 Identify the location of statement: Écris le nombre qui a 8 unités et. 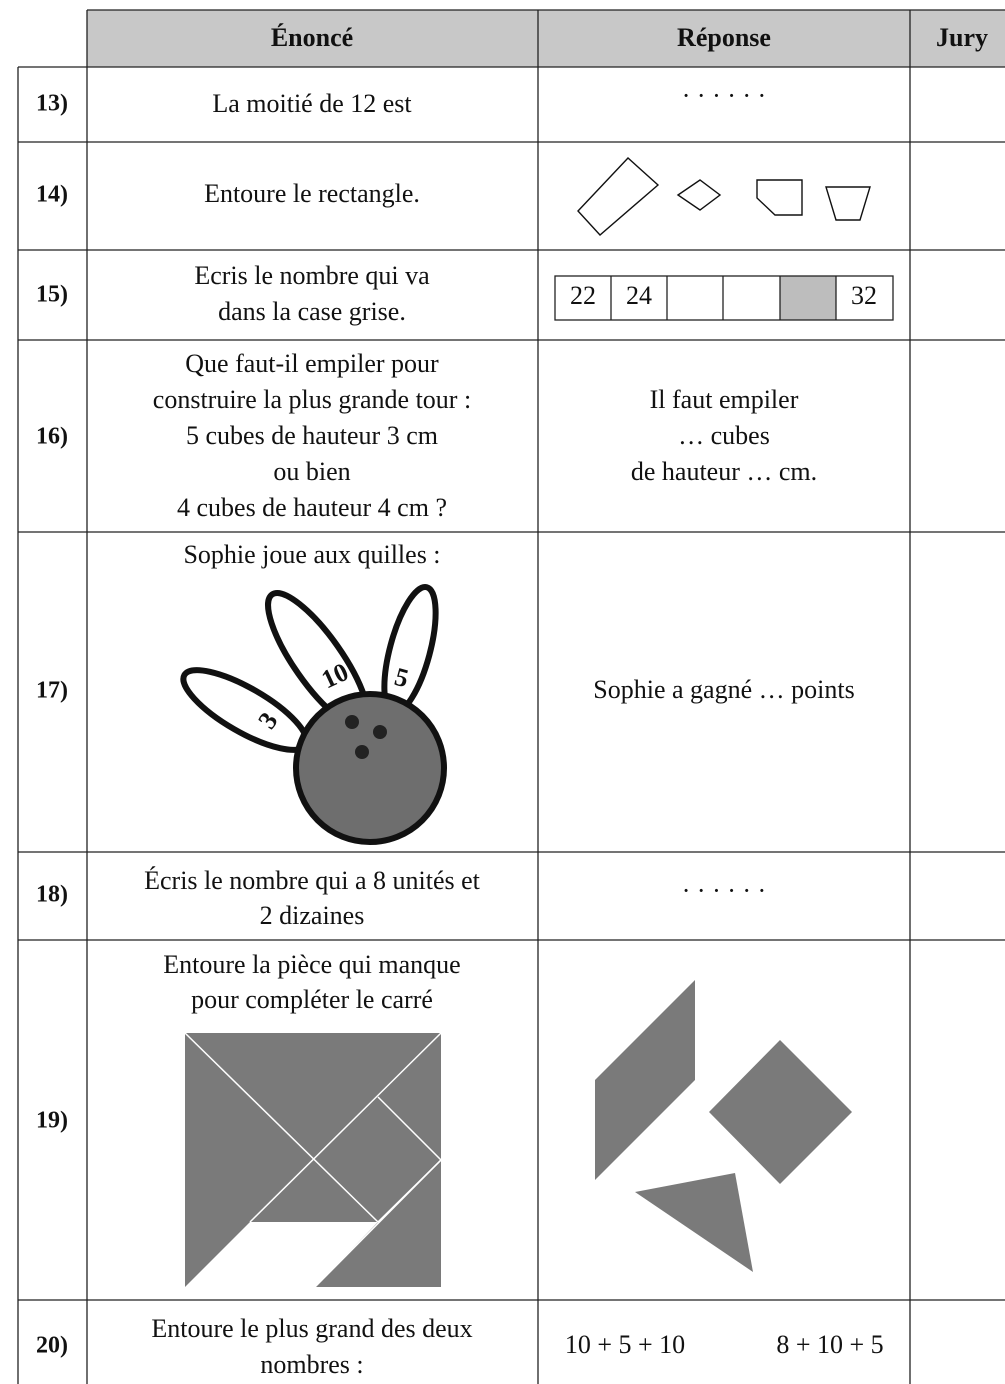
(312, 880).